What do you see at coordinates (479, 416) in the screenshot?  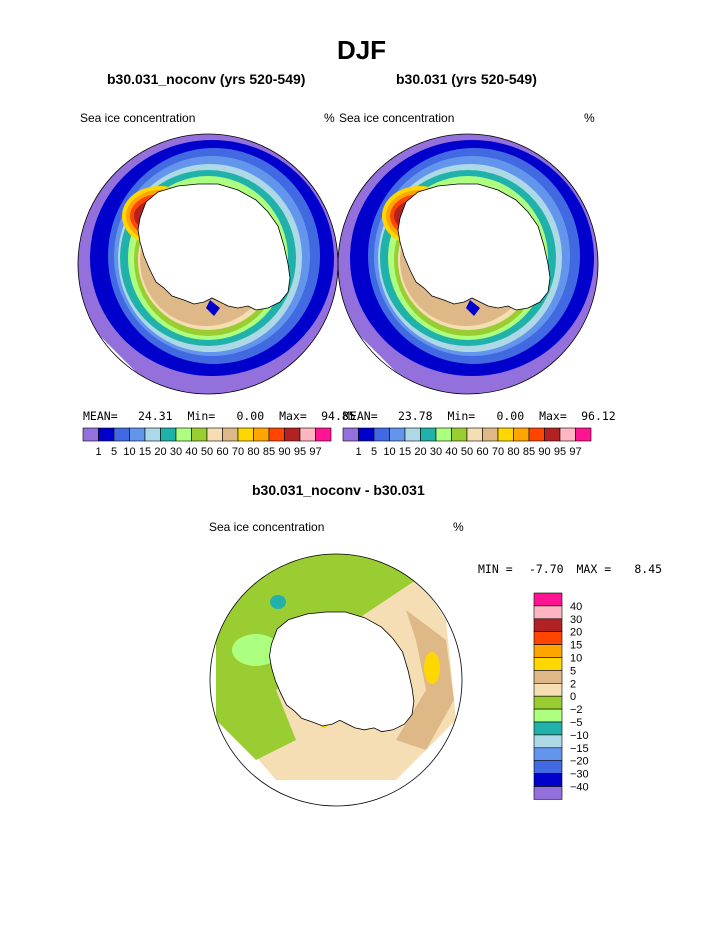 I see `panel-2-stats: MEAN= 23.78 Min= 0.00 Max= 96.12` at bounding box center [479, 416].